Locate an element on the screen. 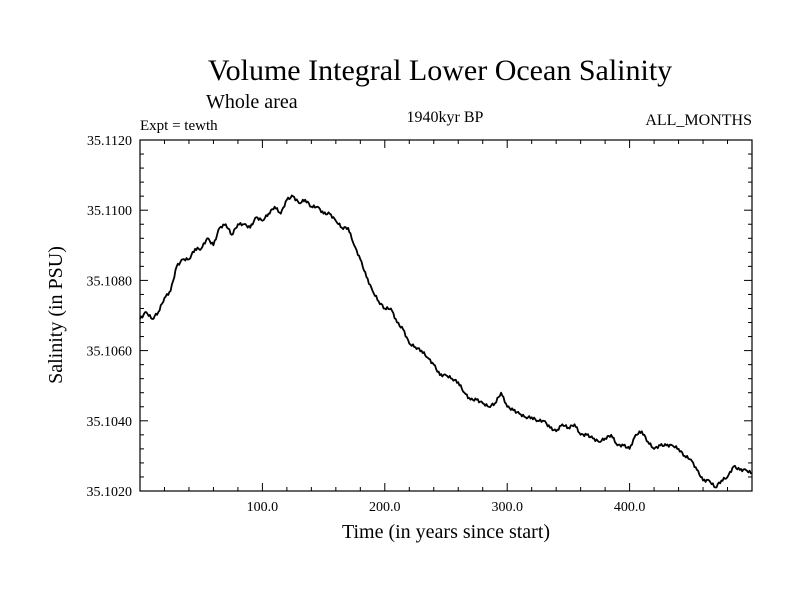 This screenshot has height=600, width=800. x-tick-label: 200.0 is located at coordinates (385, 507).